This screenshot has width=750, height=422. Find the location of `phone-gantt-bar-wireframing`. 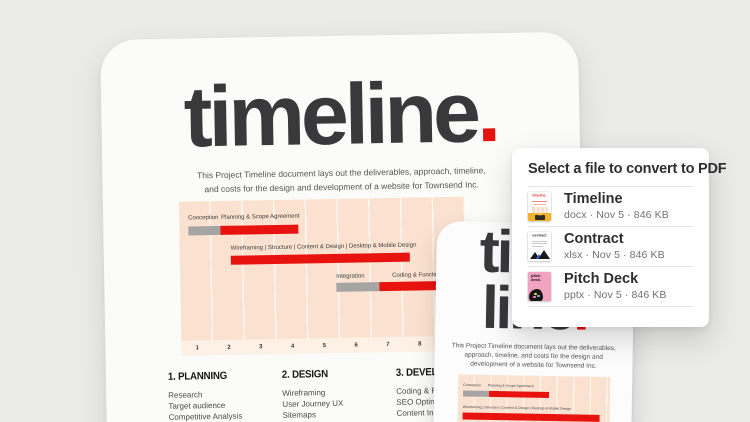

phone-gantt-bar-wireframing is located at coordinates (531, 417).